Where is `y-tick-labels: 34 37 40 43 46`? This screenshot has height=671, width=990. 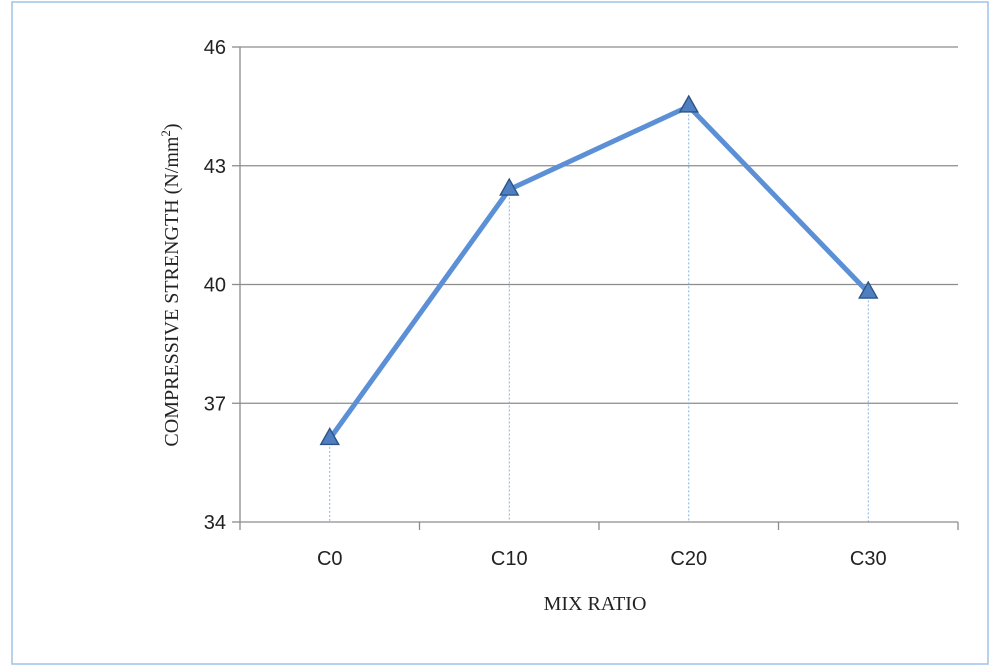
y-tick-labels: 34 37 40 43 46 is located at coordinates (215, 285).